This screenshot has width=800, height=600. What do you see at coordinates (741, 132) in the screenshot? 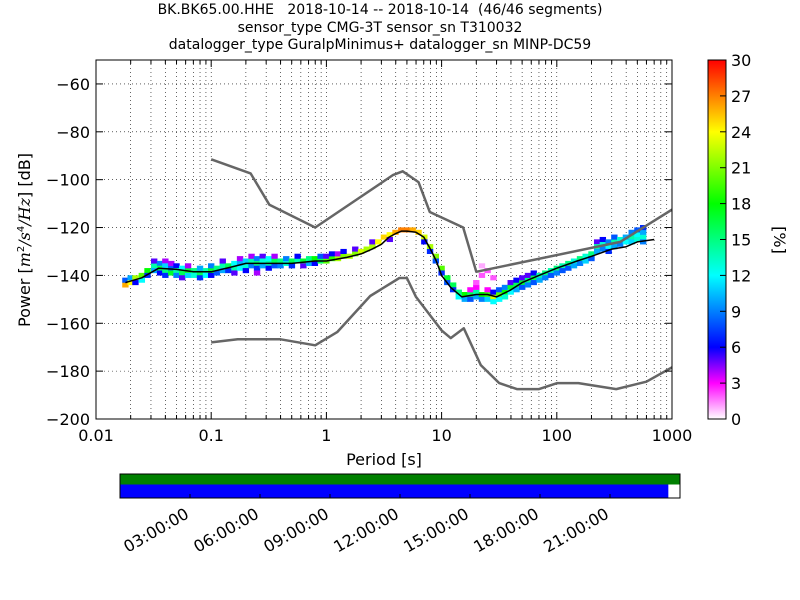
I see `colorbar-tick-label: 24` at bounding box center [741, 132].